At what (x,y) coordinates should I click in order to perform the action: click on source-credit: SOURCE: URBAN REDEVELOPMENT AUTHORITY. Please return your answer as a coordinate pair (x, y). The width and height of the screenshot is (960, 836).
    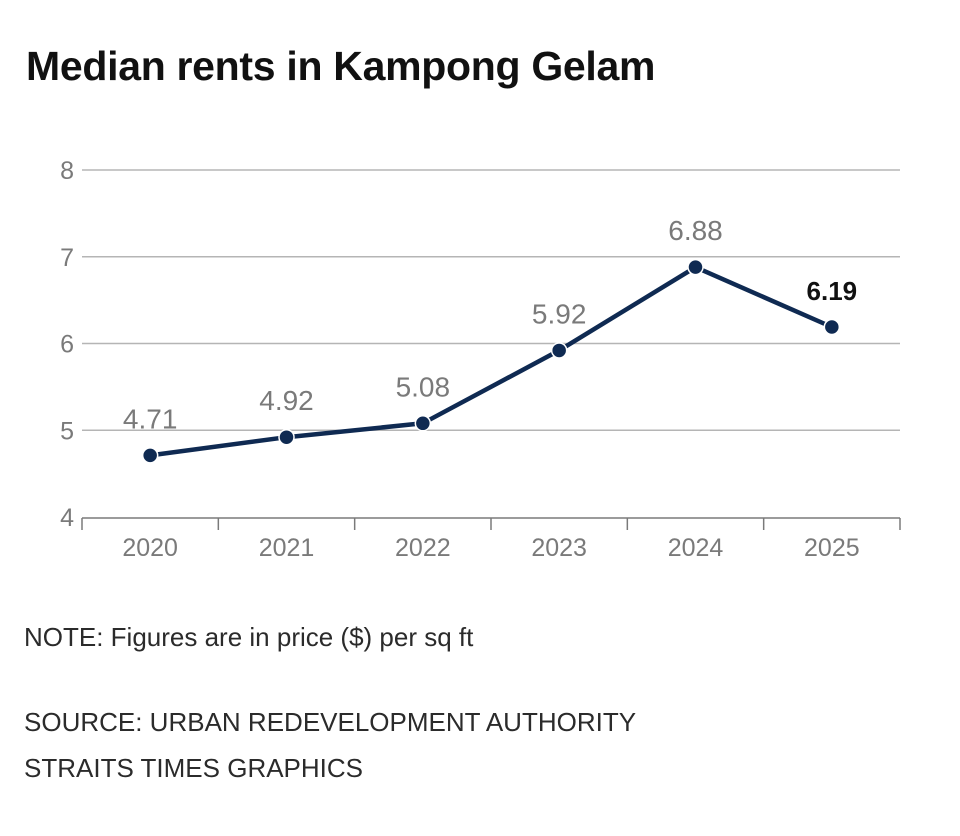
    Looking at the image, I should click on (330, 722).